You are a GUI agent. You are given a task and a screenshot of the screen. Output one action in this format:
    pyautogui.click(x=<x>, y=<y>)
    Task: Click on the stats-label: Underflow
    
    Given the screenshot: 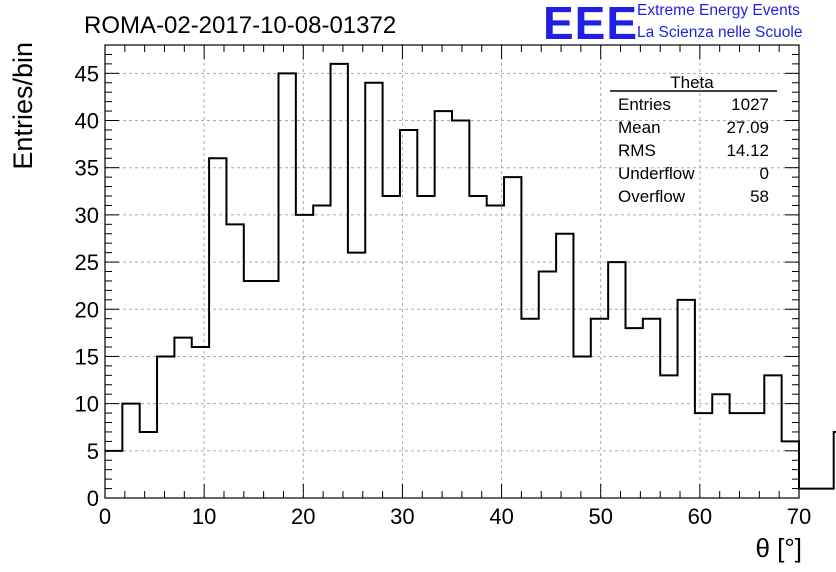 What is the action you would take?
    pyautogui.click(x=656, y=173)
    